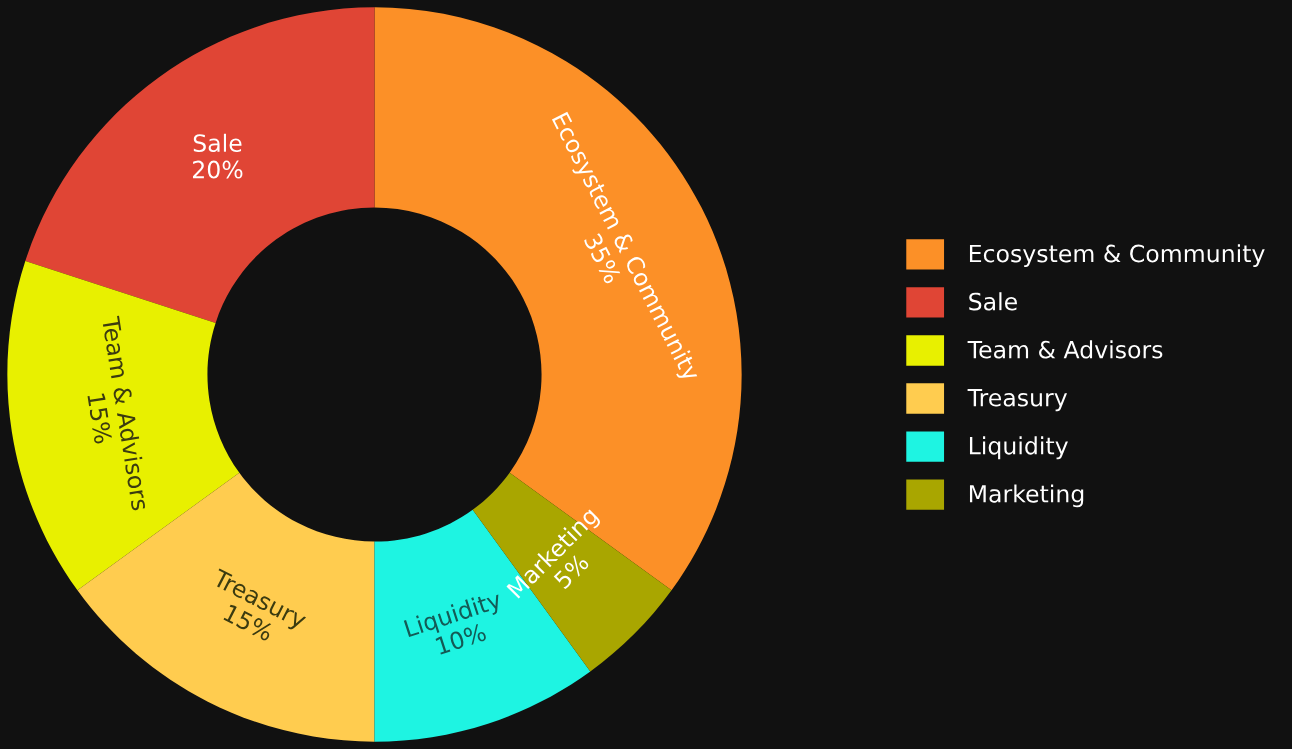 The image size is (1292, 749). What do you see at coordinates (217, 143) in the screenshot?
I see `slice-label: Sale` at bounding box center [217, 143].